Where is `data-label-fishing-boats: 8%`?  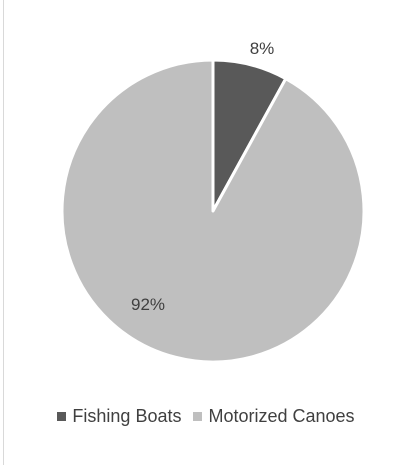
data-label-fishing-boats: 8% is located at coordinates (262, 48).